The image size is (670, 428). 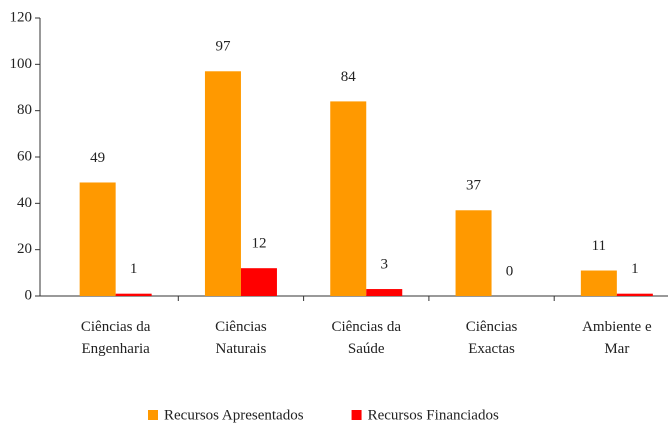 I want to click on y-tick-label: 20, so click(x=24, y=249).